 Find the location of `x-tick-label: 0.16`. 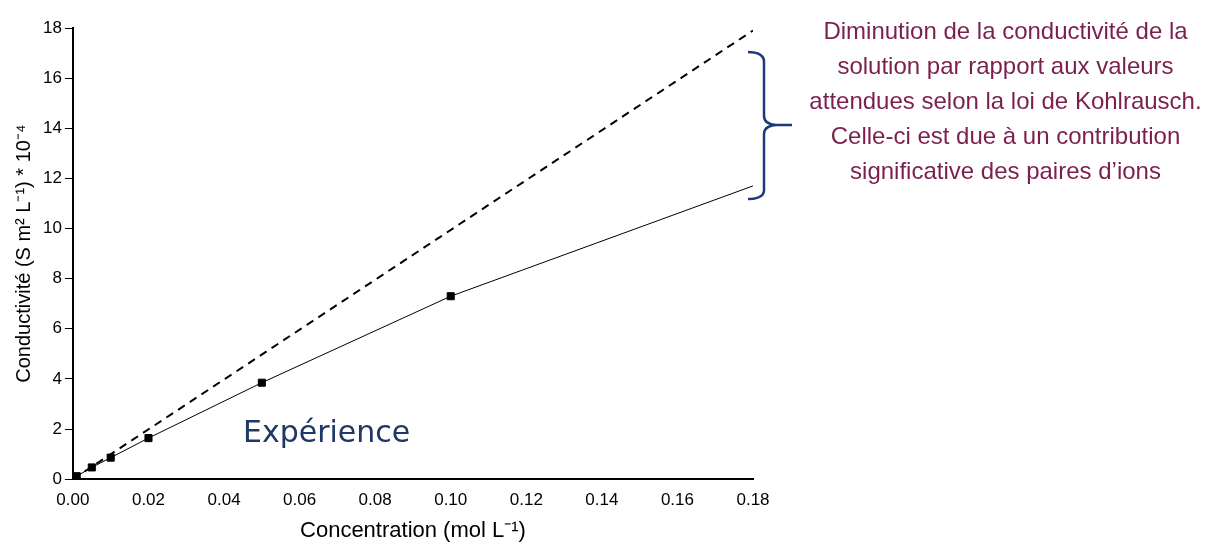

x-tick-label: 0.16 is located at coordinates (677, 500).